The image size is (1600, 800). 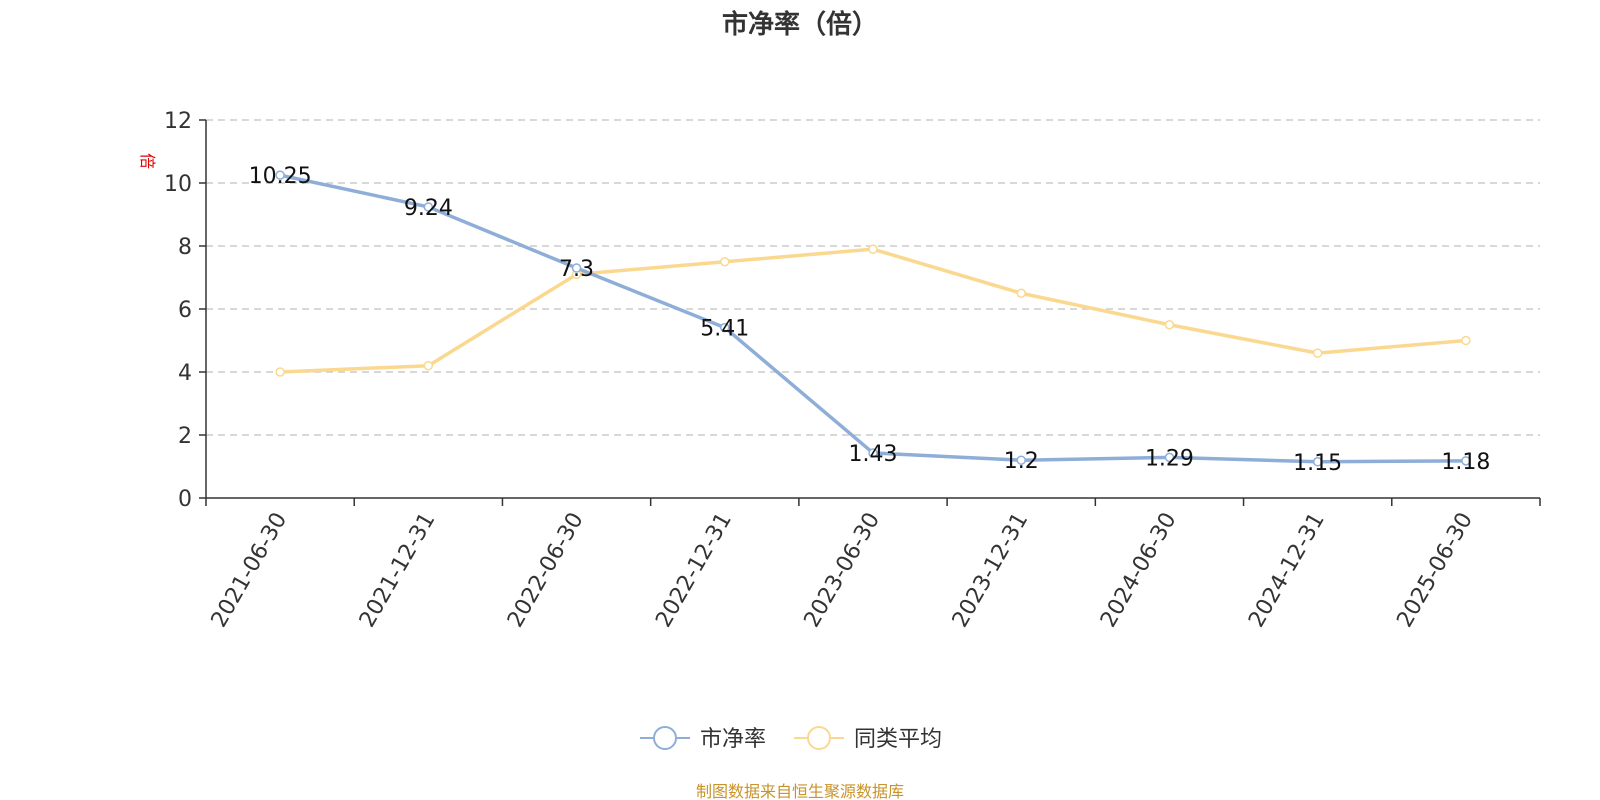 What do you see at coordinates (694, 570) in the screenshot?
I see `x-tick-label: 2022-12-31` at bounding box center [694, 570].